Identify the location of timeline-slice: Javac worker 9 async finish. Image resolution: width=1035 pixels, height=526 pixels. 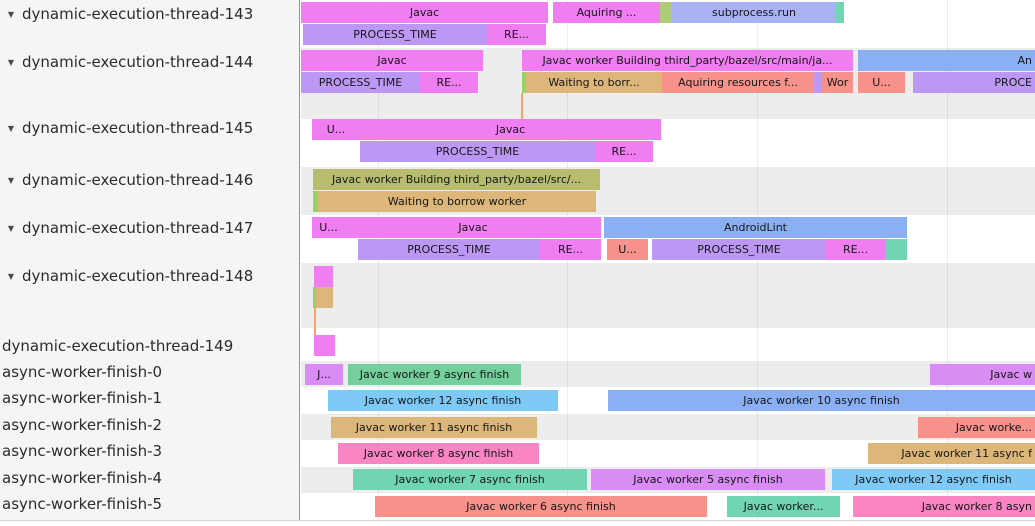
(434, 374).